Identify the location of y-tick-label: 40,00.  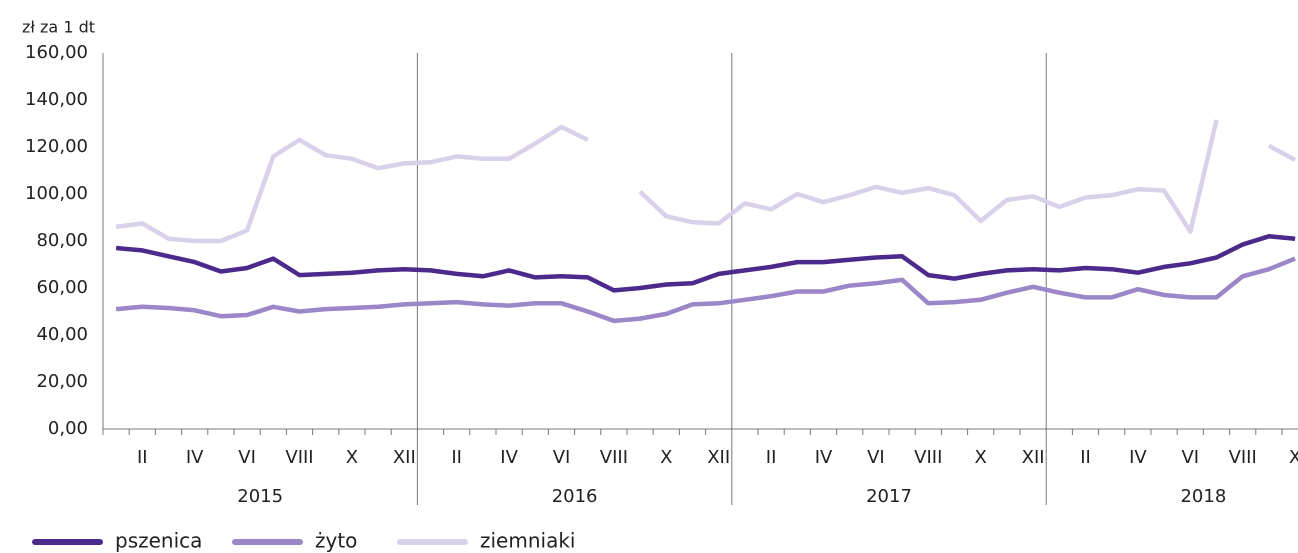
(62, 334).